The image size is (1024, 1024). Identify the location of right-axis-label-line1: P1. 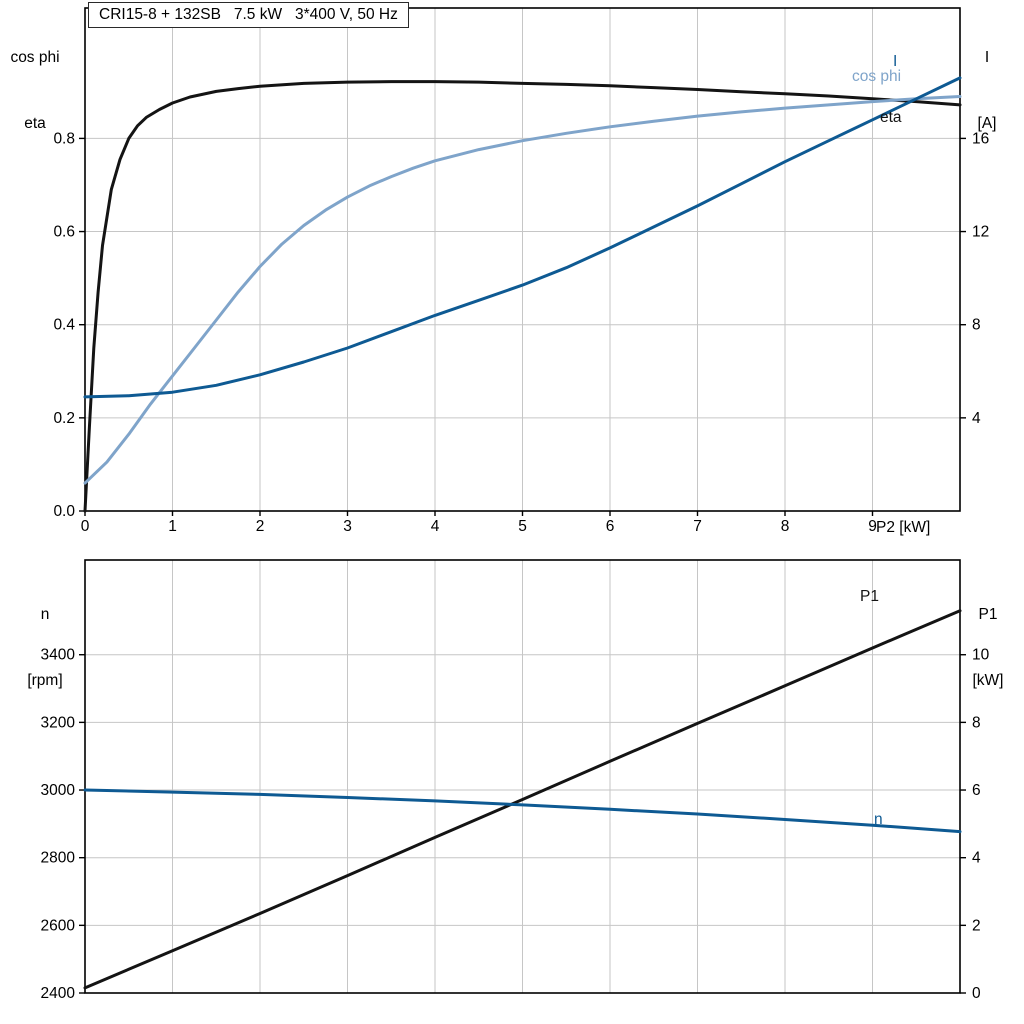
(988, 614).